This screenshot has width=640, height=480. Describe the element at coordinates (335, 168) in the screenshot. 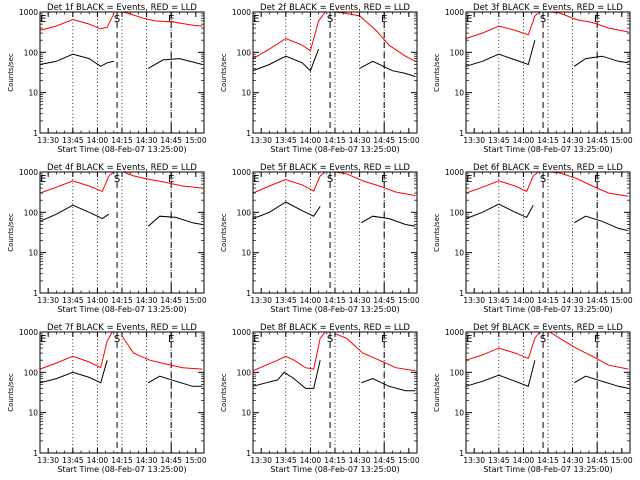

I see `chart-title: Det 5f BLACK = Events, RED = LLD` at that location.